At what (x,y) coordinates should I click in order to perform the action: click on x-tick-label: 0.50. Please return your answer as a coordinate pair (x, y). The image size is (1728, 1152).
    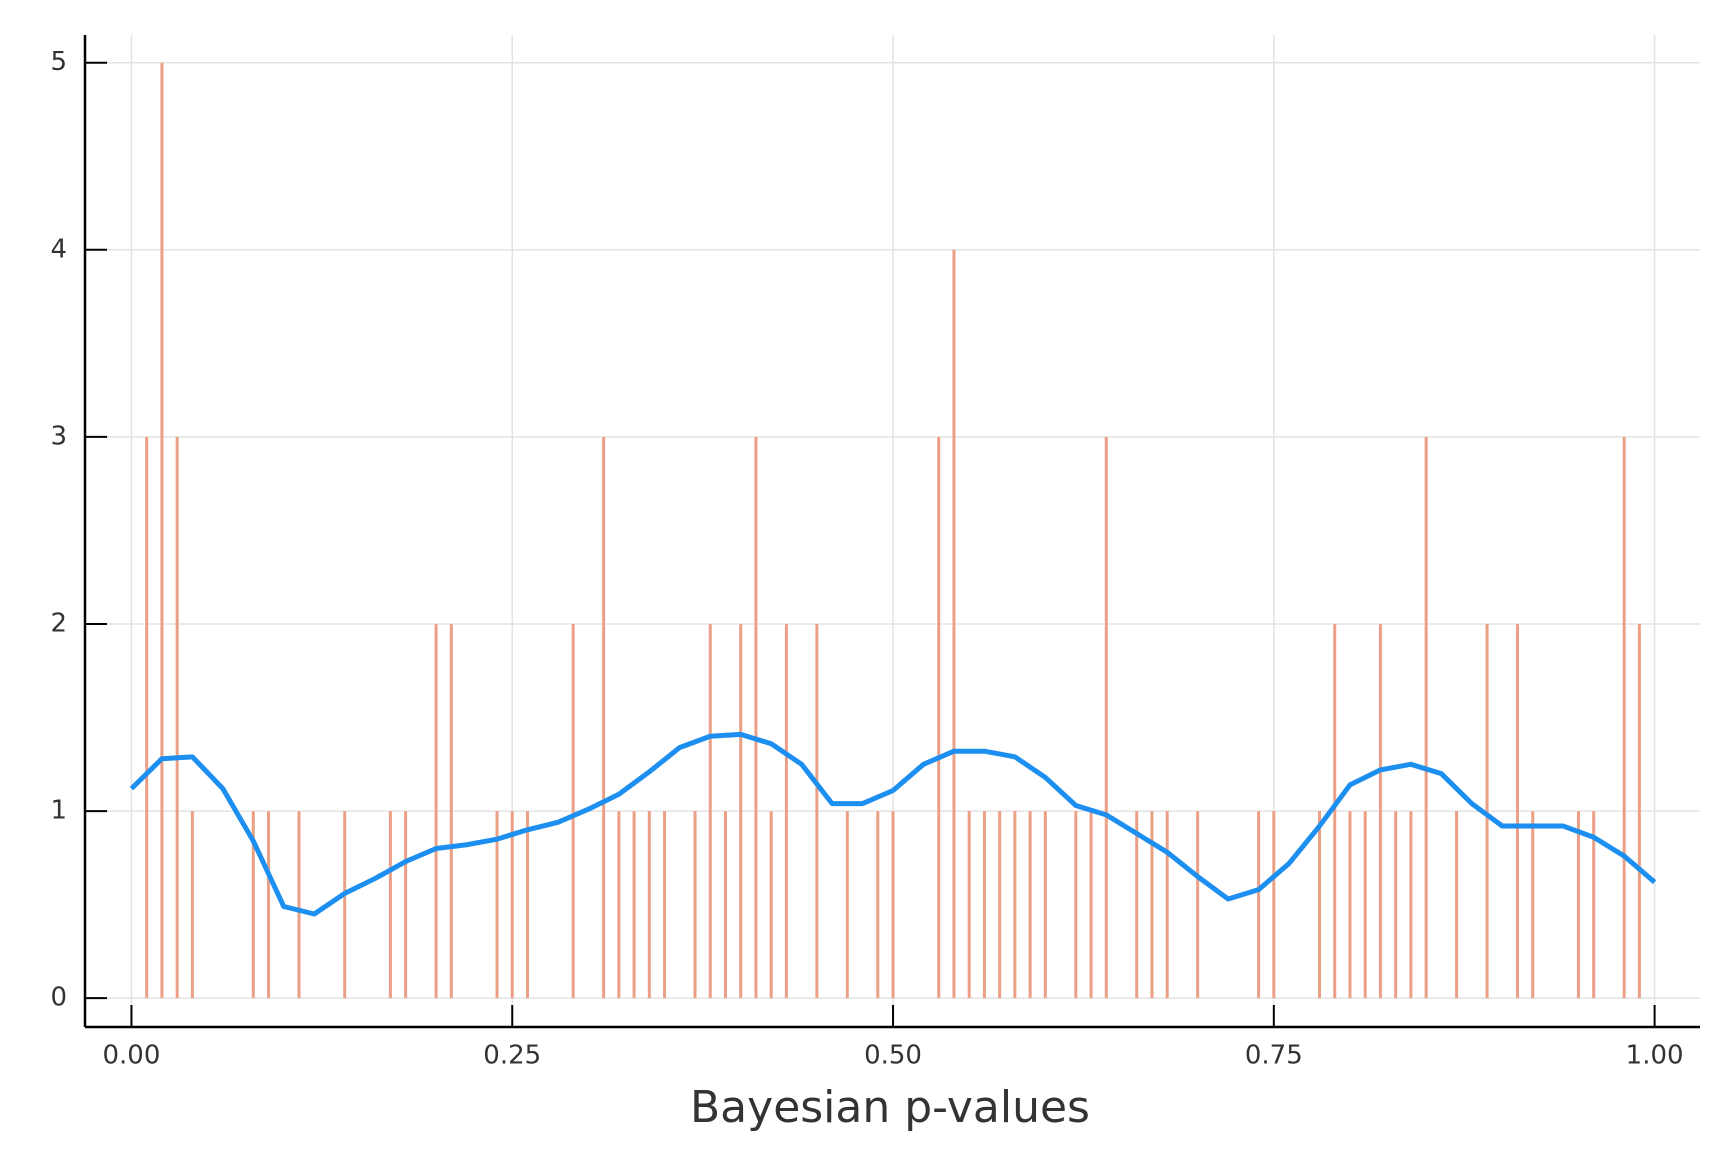
    Looking at the image, I should click on (893, 1056).